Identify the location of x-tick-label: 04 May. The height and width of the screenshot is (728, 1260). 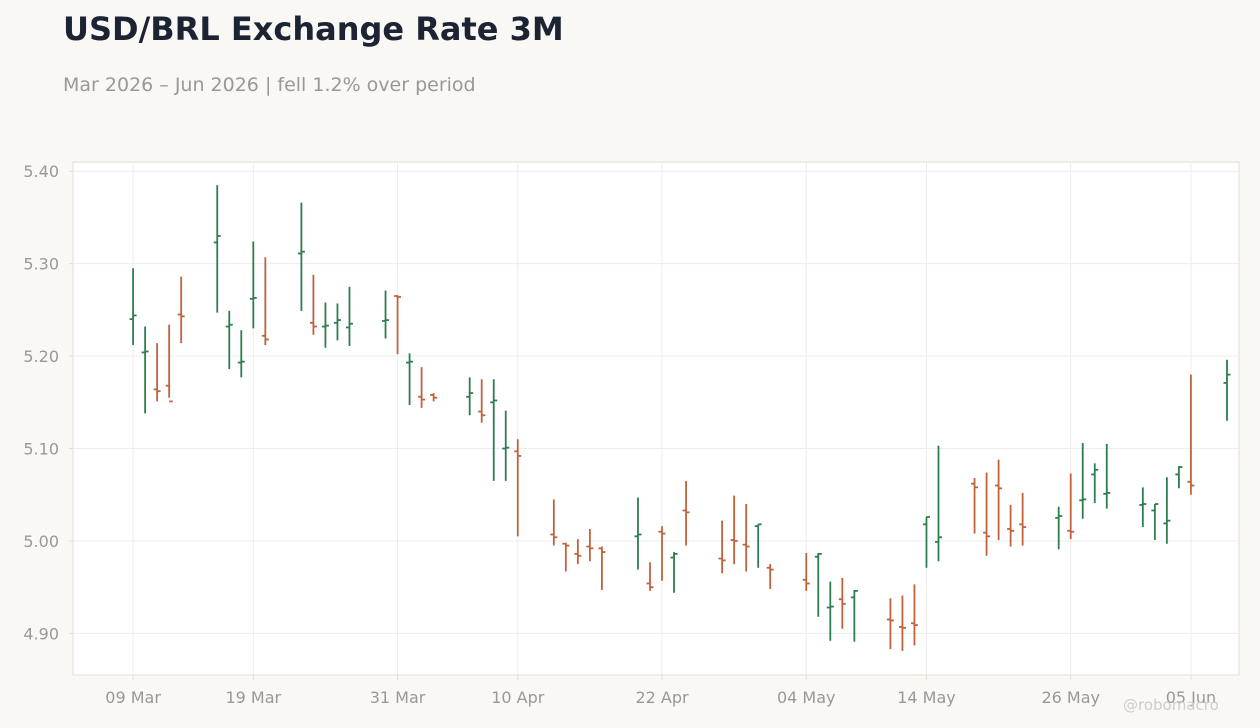
(806, 697).